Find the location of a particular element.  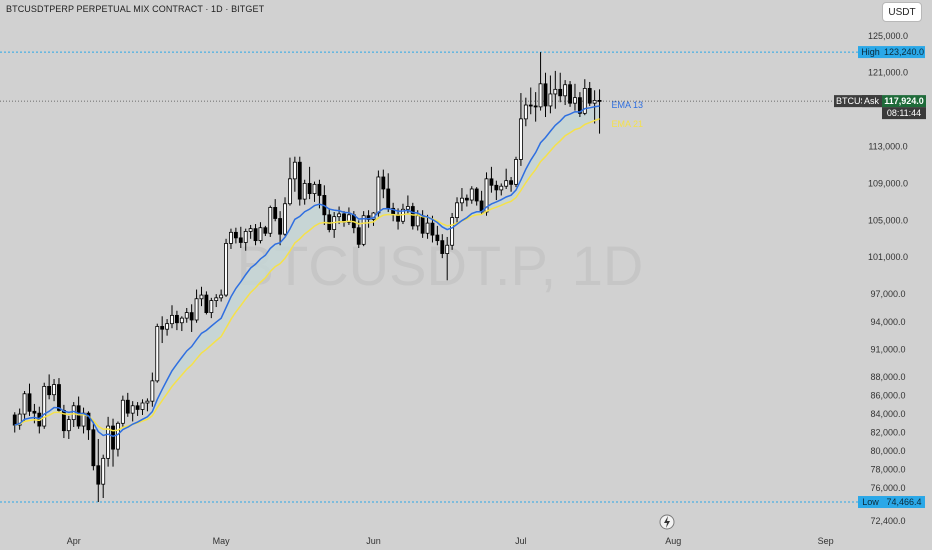

ask-tag-bg is located at coordinates (872, 101).